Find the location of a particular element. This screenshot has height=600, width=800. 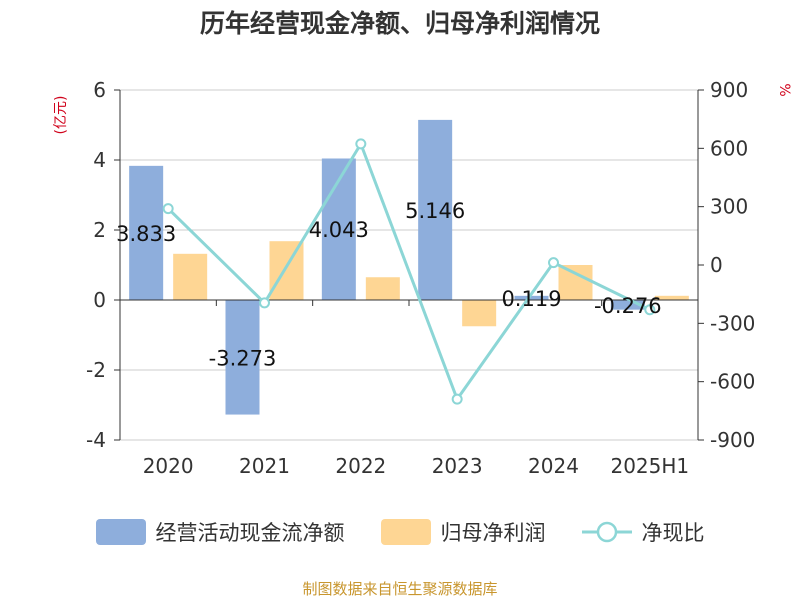

cashflow-label-2020: 3.833 is located at coordinates (146, 234).